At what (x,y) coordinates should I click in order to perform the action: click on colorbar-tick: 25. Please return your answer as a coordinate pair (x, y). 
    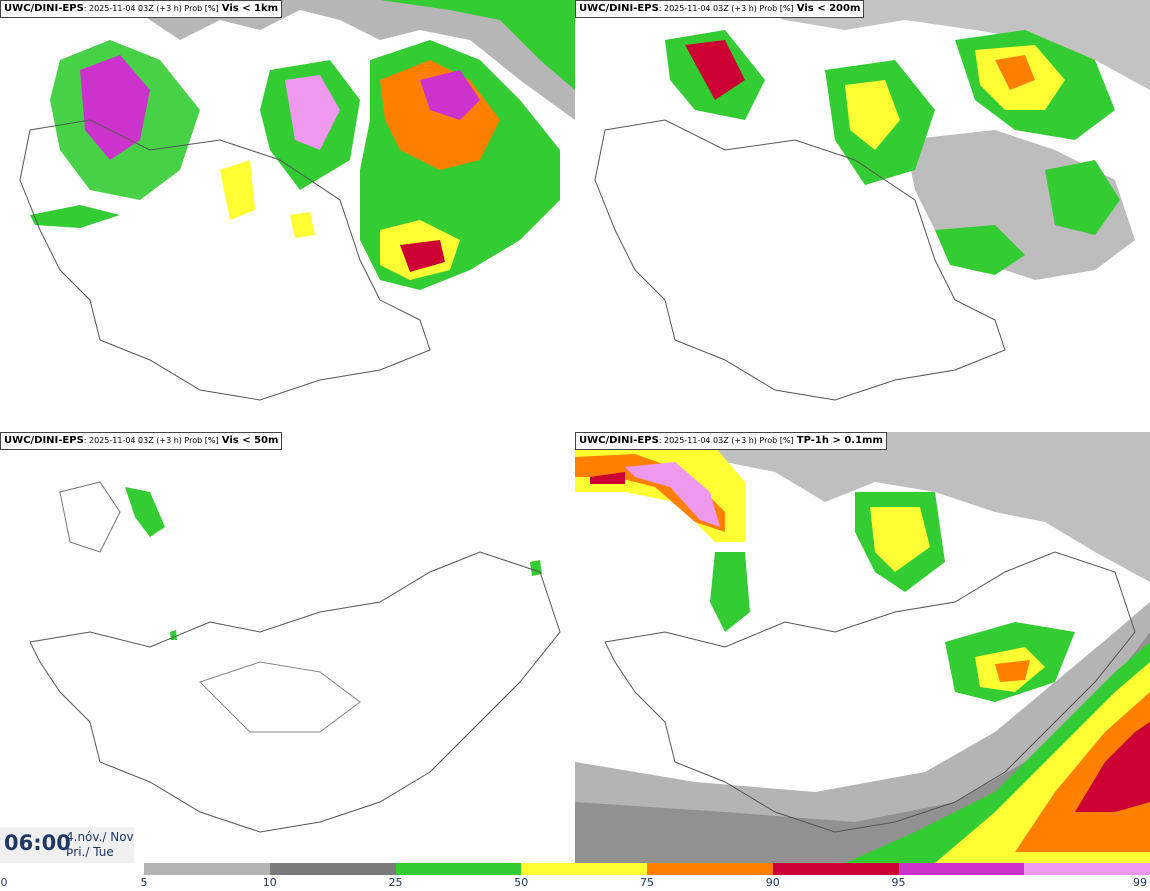
    Looking at the image, I should click on (395, 882).